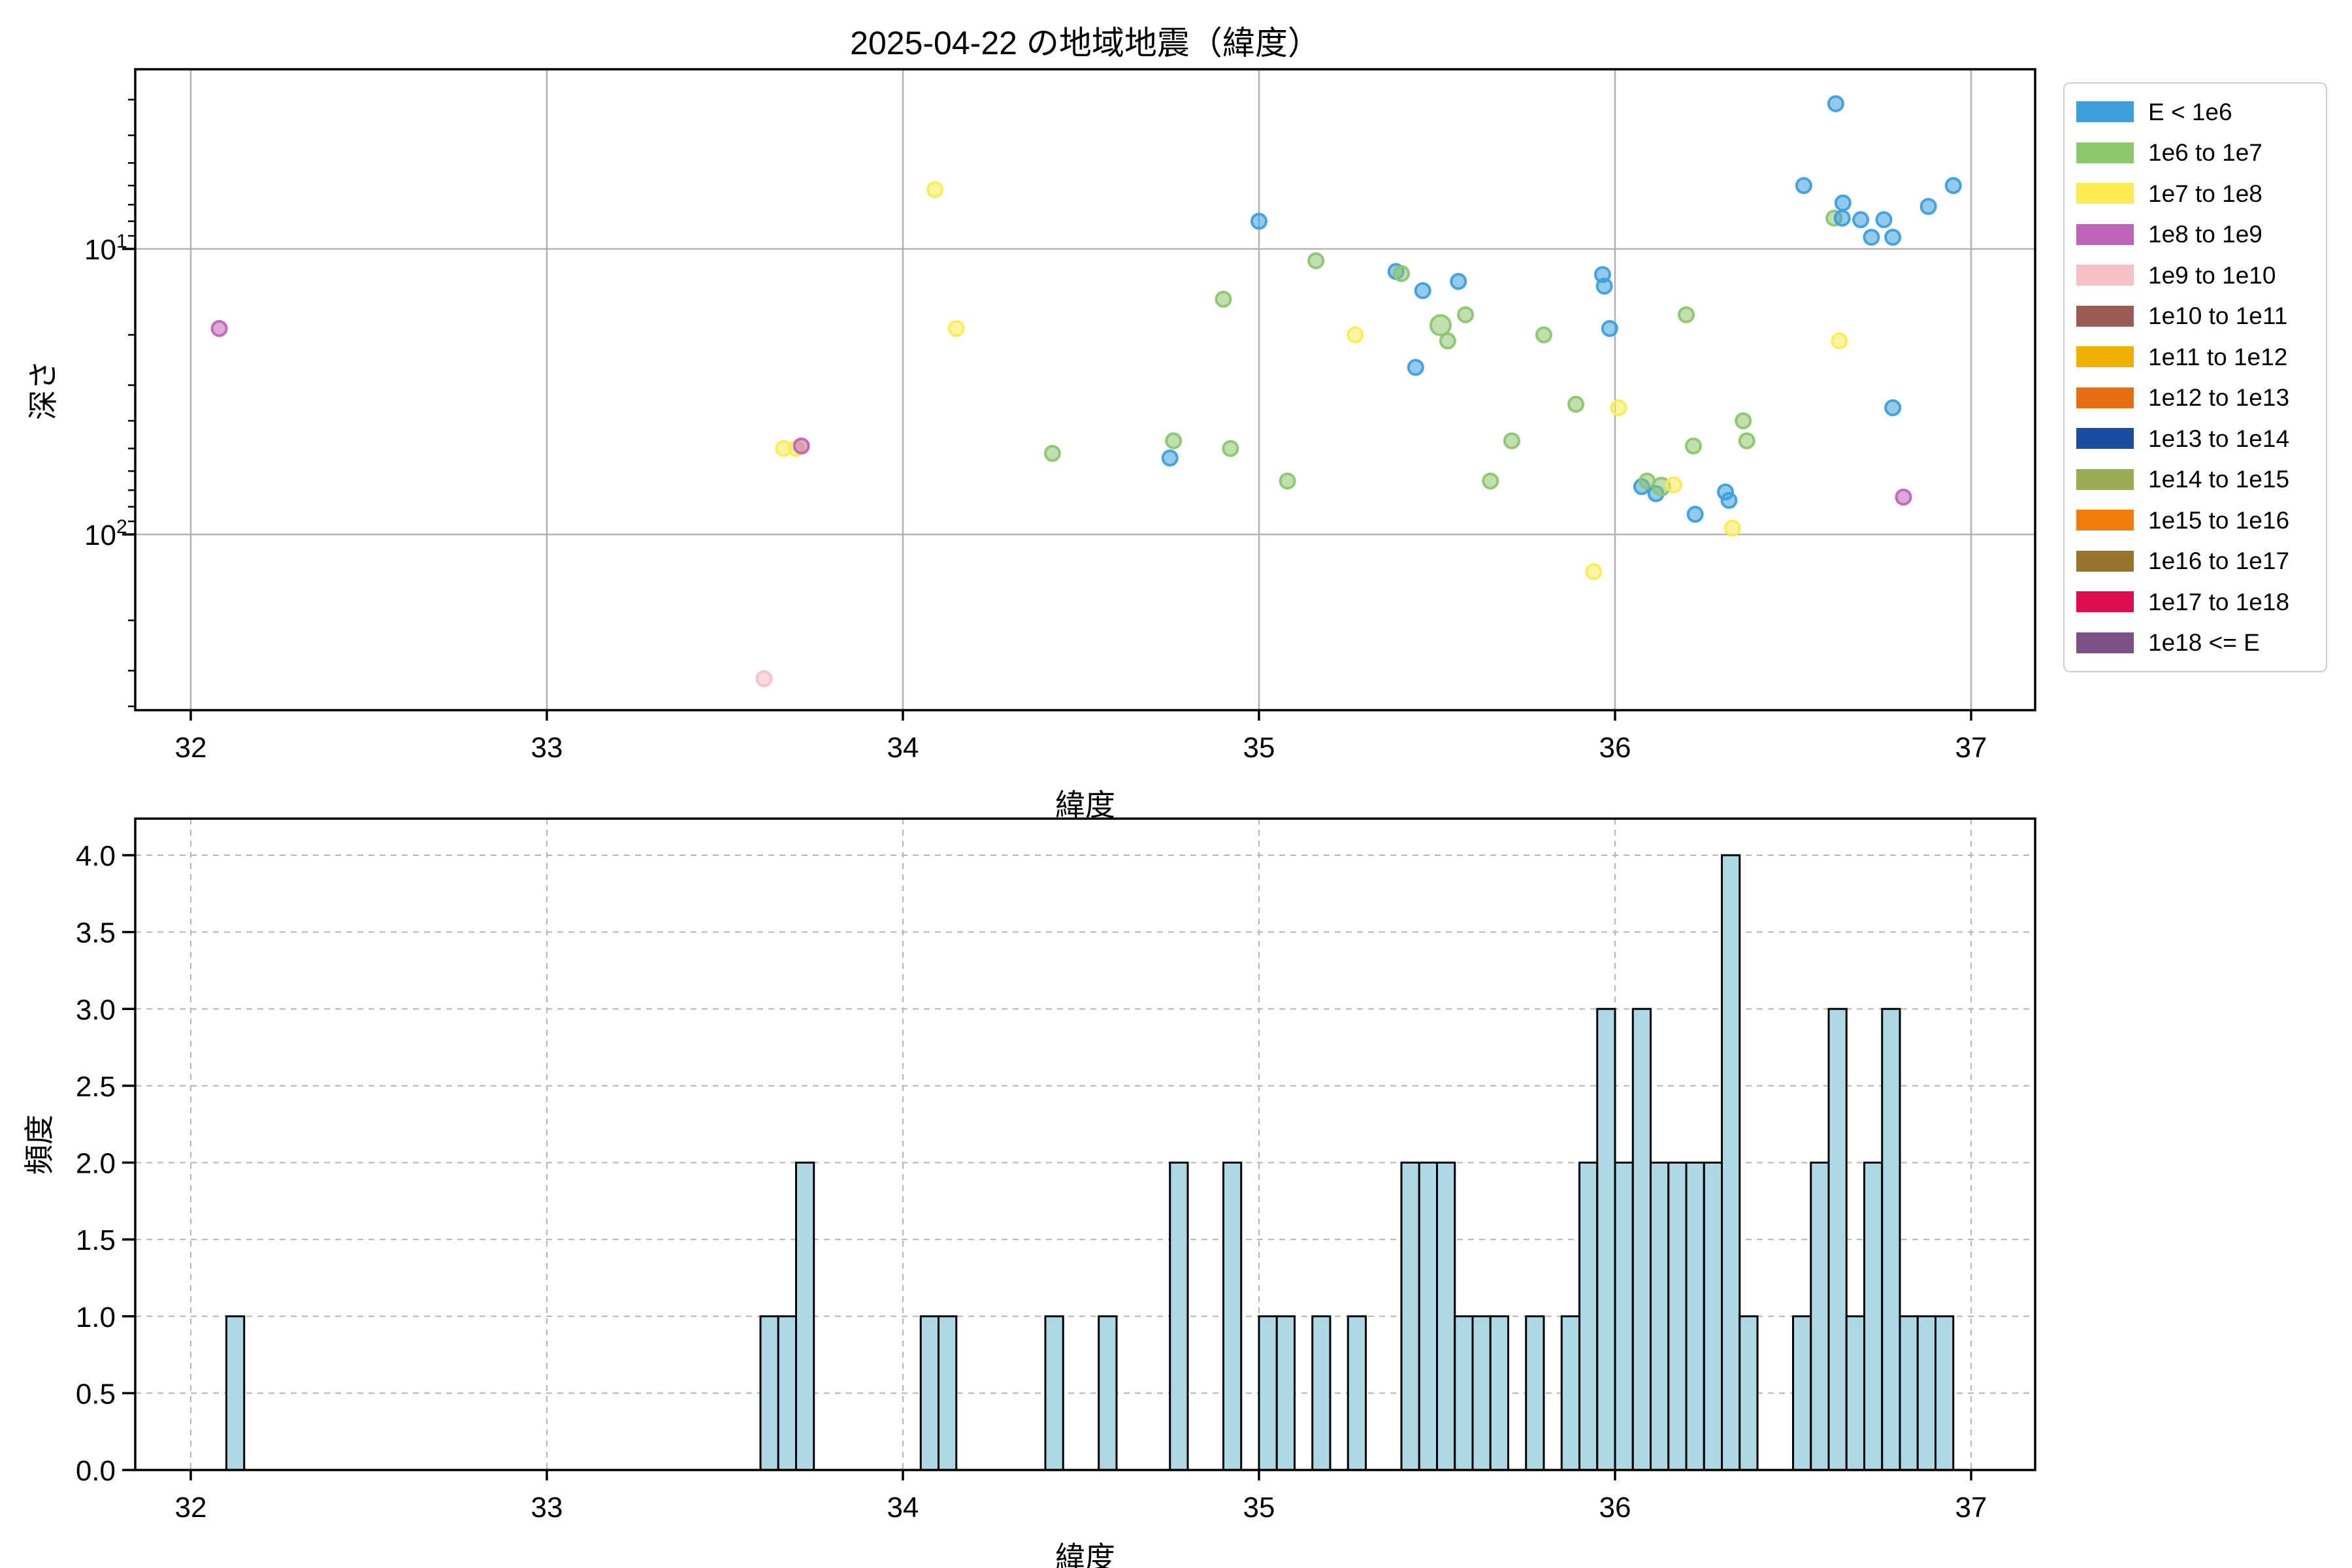 This screenshot has width=2352, height=1568. Describe the element at coordinates (2218, 356) in the screenshot. I see `legend-label: 1e11 to 1e12` at that location.